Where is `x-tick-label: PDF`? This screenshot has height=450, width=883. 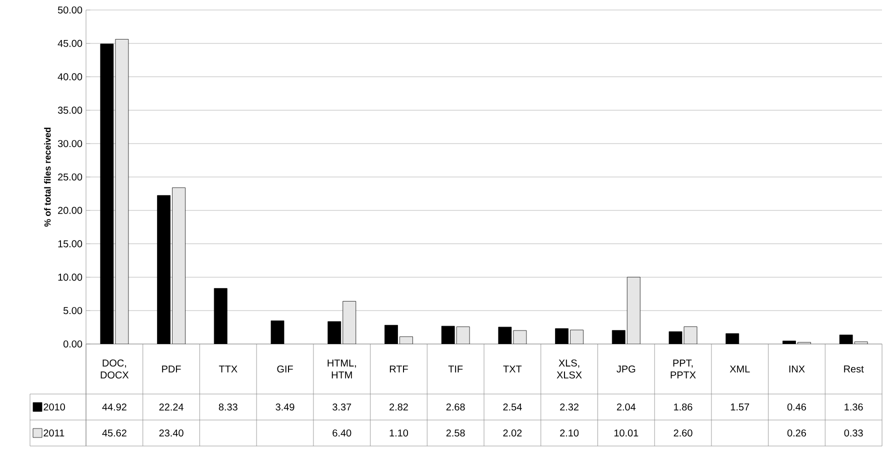
x-tick-label: PDF is located at coordinates (171, 369).